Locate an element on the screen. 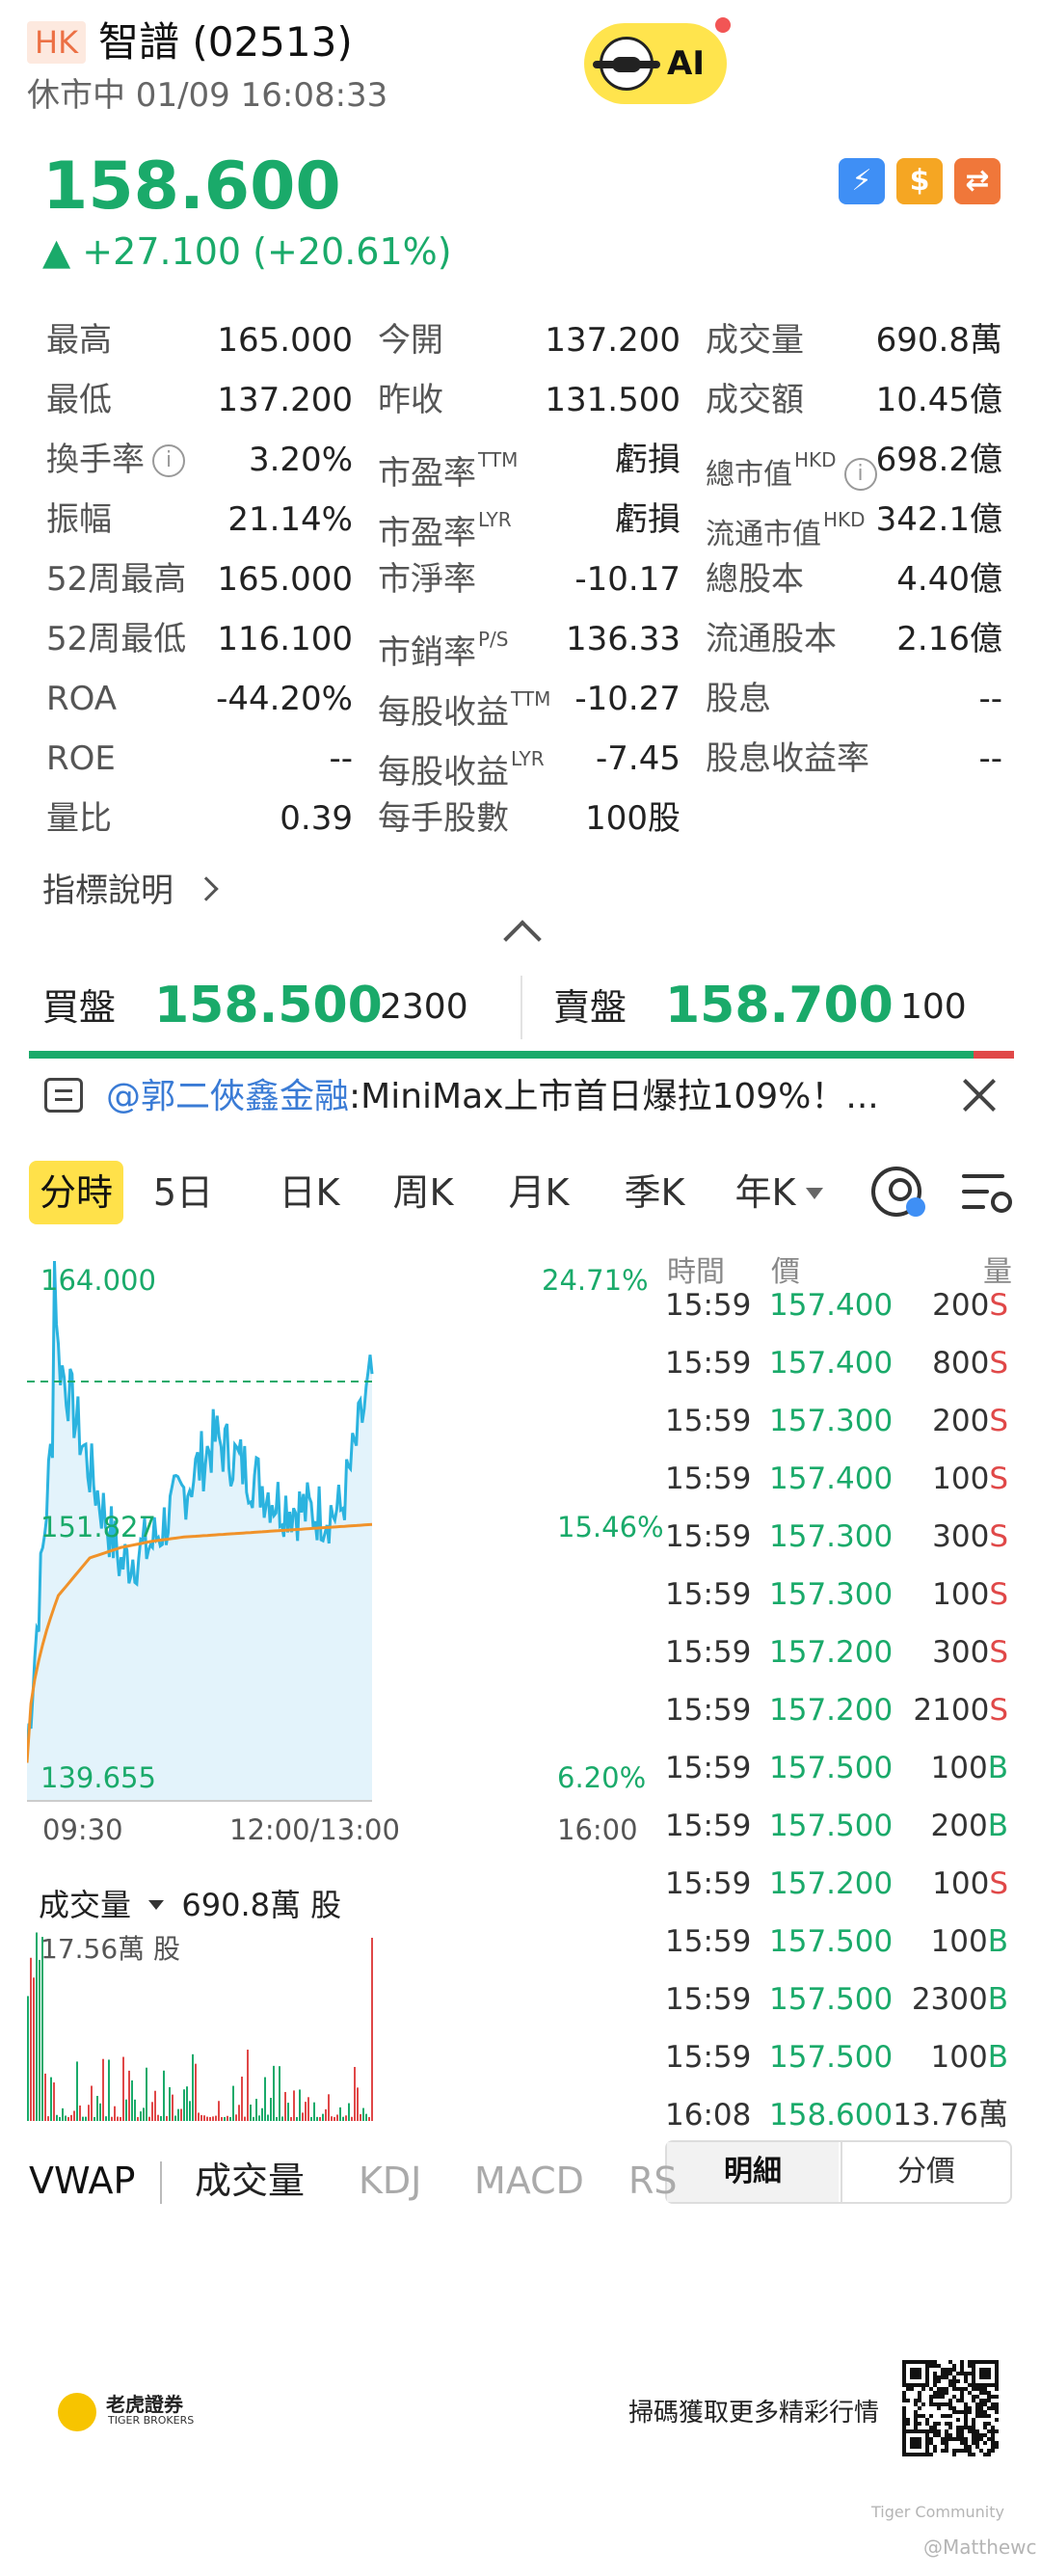 This screenshot has height=2576, width=1041. indicator-explanation-link: 指標說明 is located at coordinates (130, 891).